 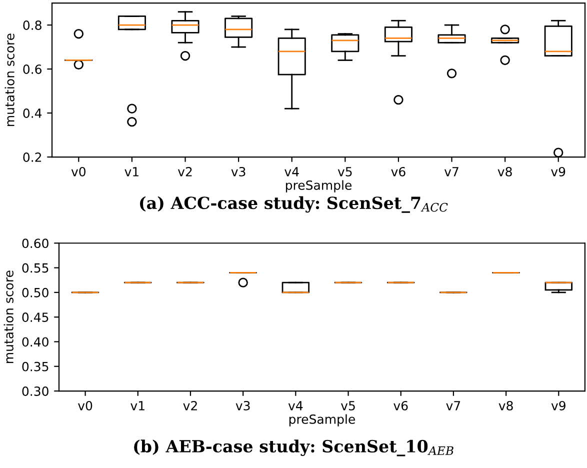 What do you see at coordinates (35, 342) in the screenshot?
I see `y-tick-label: 0.40` at bounding box center [35, 342].